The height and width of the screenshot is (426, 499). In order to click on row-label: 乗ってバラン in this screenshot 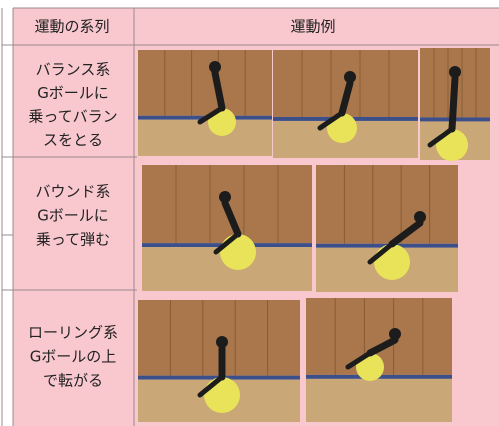, I will do `click(72, 117)`.